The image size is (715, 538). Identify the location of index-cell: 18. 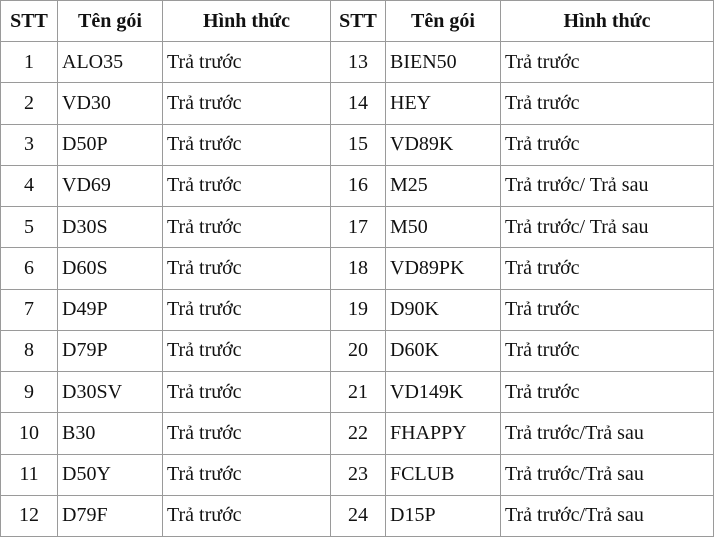
(358, 268).